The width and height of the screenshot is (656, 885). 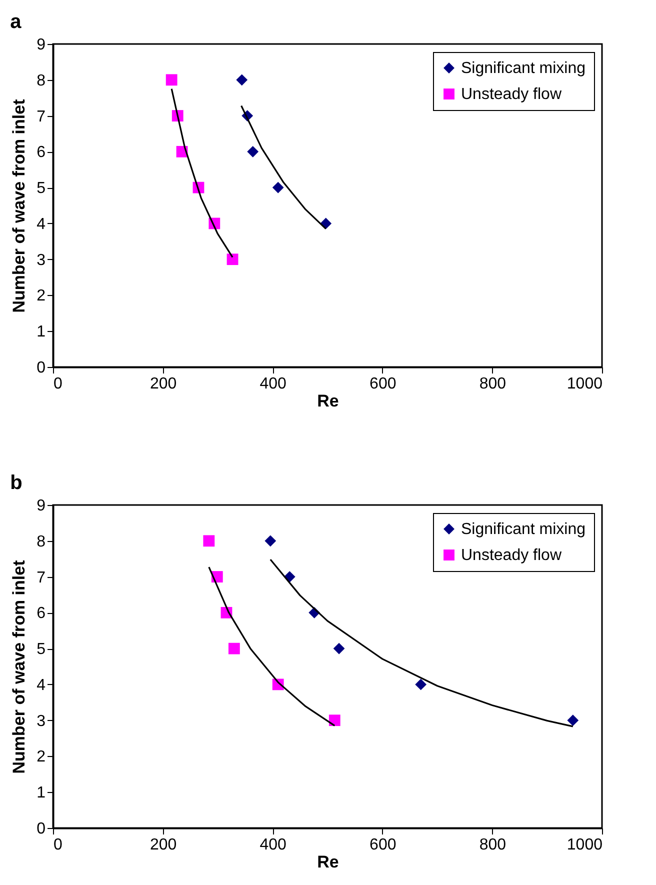 I want to click on chart-title: a, so click(x=16, y=22).